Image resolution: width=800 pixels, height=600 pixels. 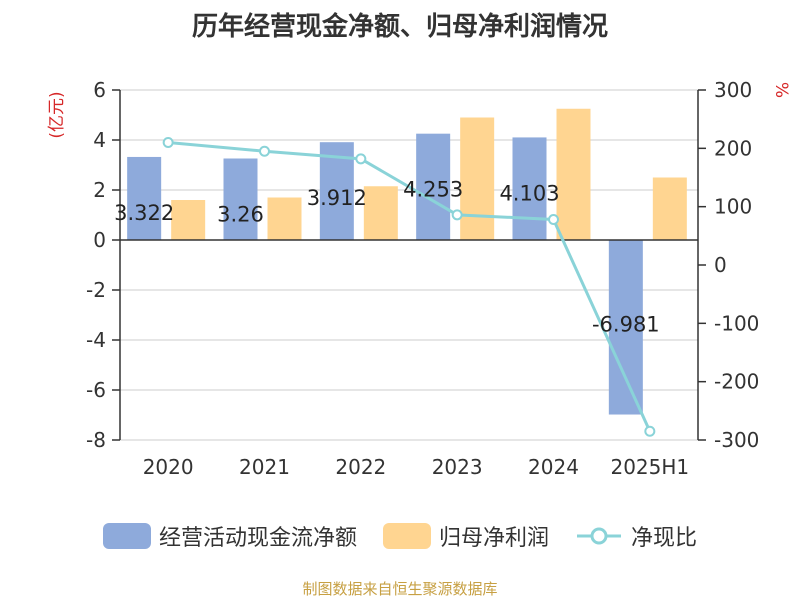 What do you see at coordinates (99, 140) in the screenshot?
I see `left-tick-label: 4` at bounding box center [99, 140].